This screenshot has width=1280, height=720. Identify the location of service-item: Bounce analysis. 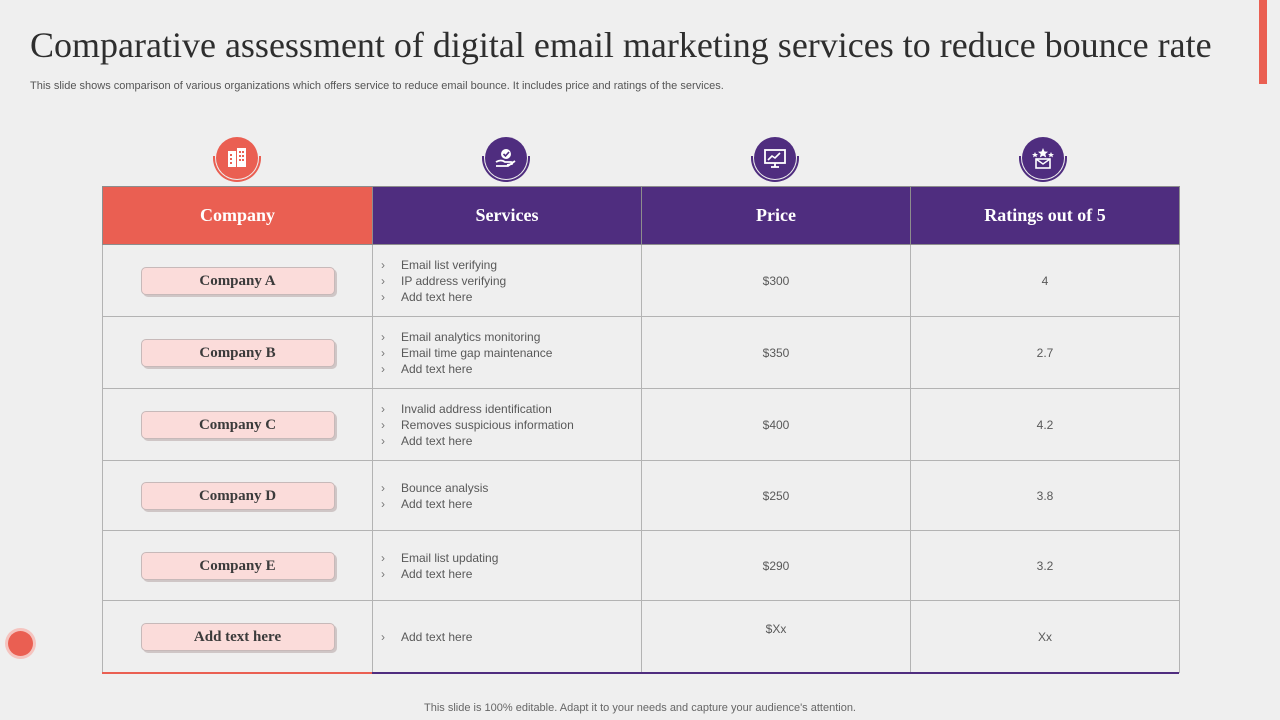
(511, 488).